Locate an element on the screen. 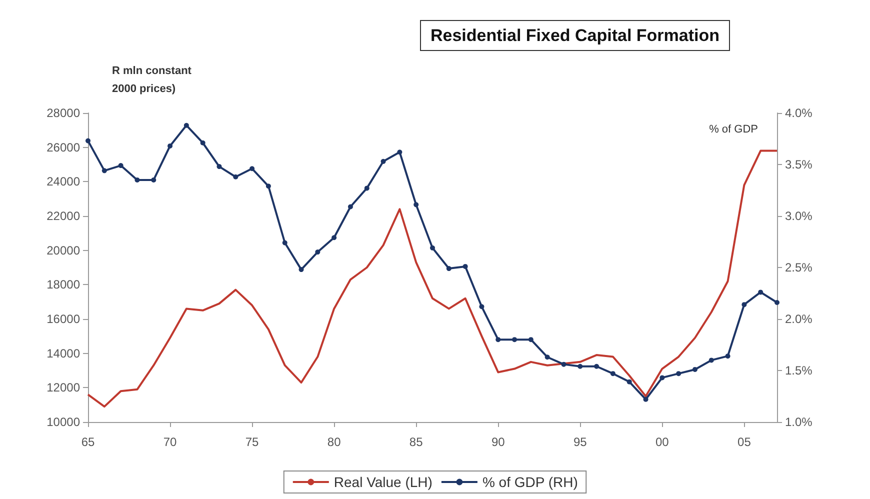 The image size is (870, 499). x-tick-label: 80 is located at coordinates (334, 442).